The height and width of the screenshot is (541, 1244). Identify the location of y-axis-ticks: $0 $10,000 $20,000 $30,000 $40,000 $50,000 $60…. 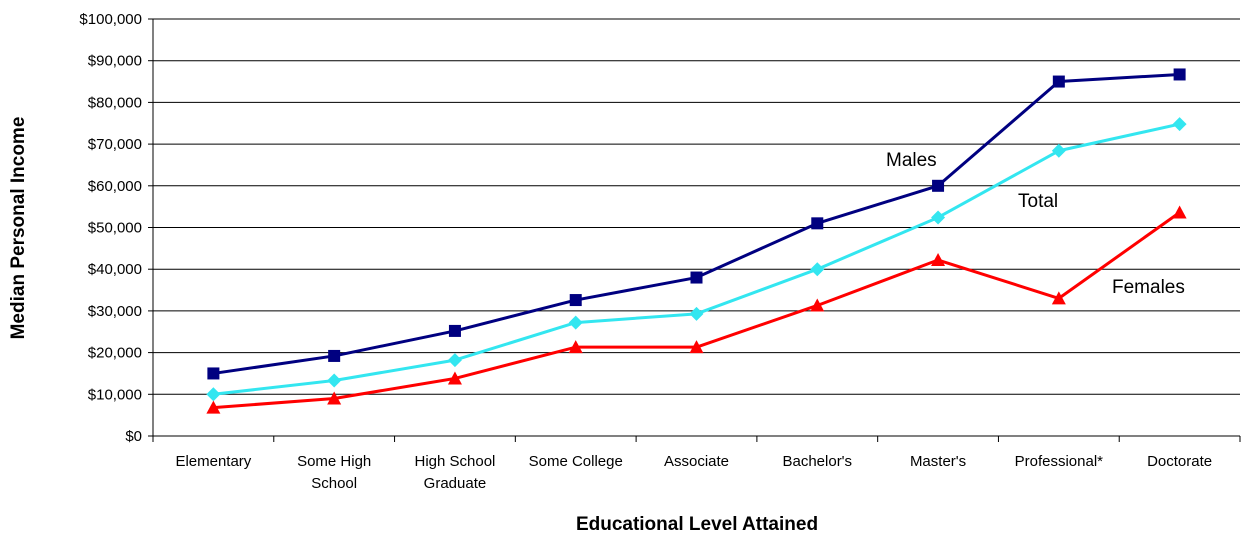
(116, 228).